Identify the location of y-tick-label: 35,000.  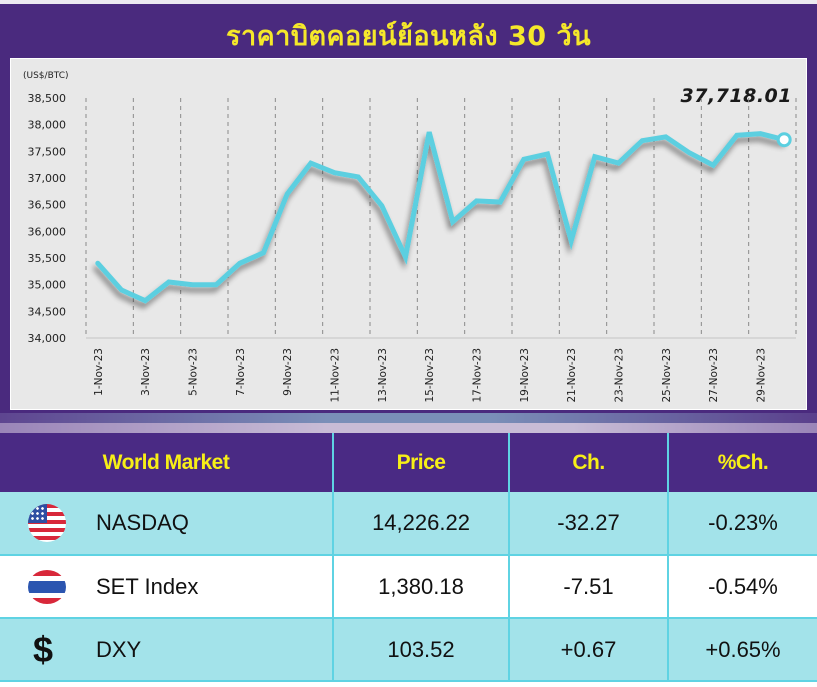
(47, 285).